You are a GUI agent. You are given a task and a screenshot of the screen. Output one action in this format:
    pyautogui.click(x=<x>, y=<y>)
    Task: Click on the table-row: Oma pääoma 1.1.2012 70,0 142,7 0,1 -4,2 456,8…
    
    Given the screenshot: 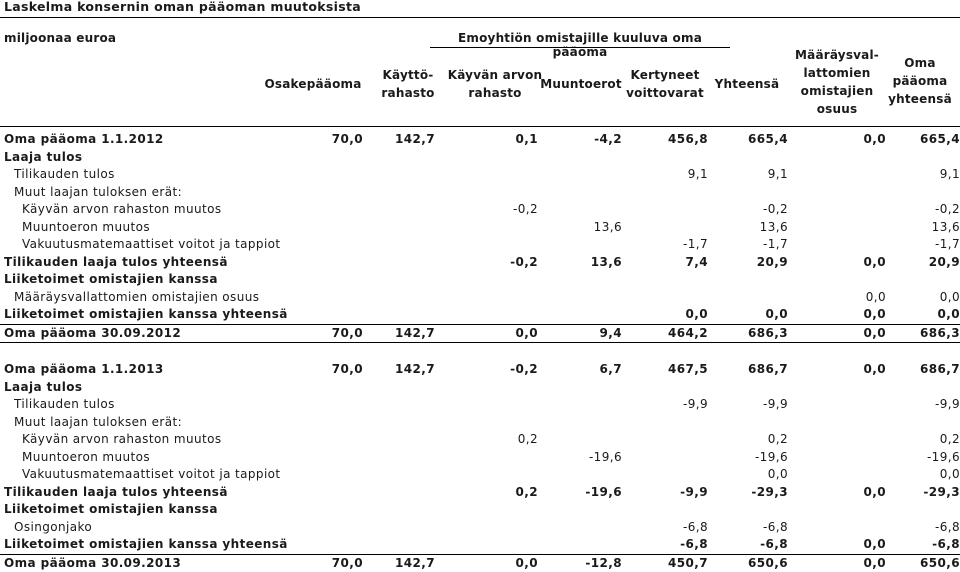 What is the action you would take?
    pyautogui.click(x=480, y=140)
    